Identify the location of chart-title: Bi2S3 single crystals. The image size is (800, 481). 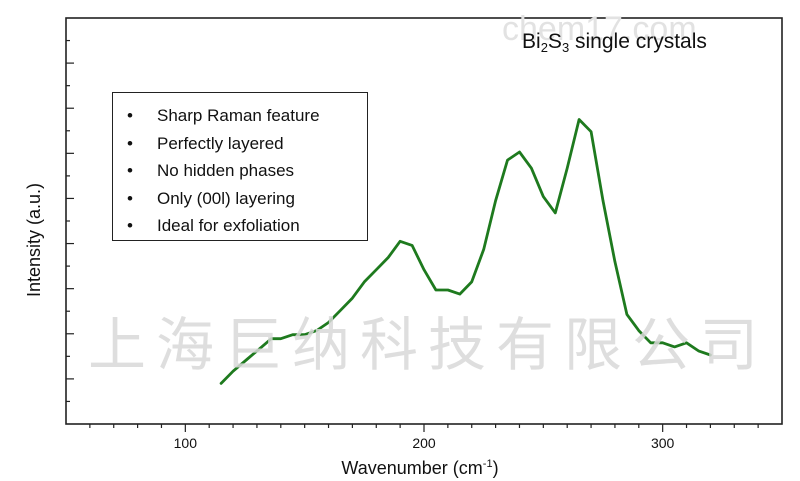
(614, 42).